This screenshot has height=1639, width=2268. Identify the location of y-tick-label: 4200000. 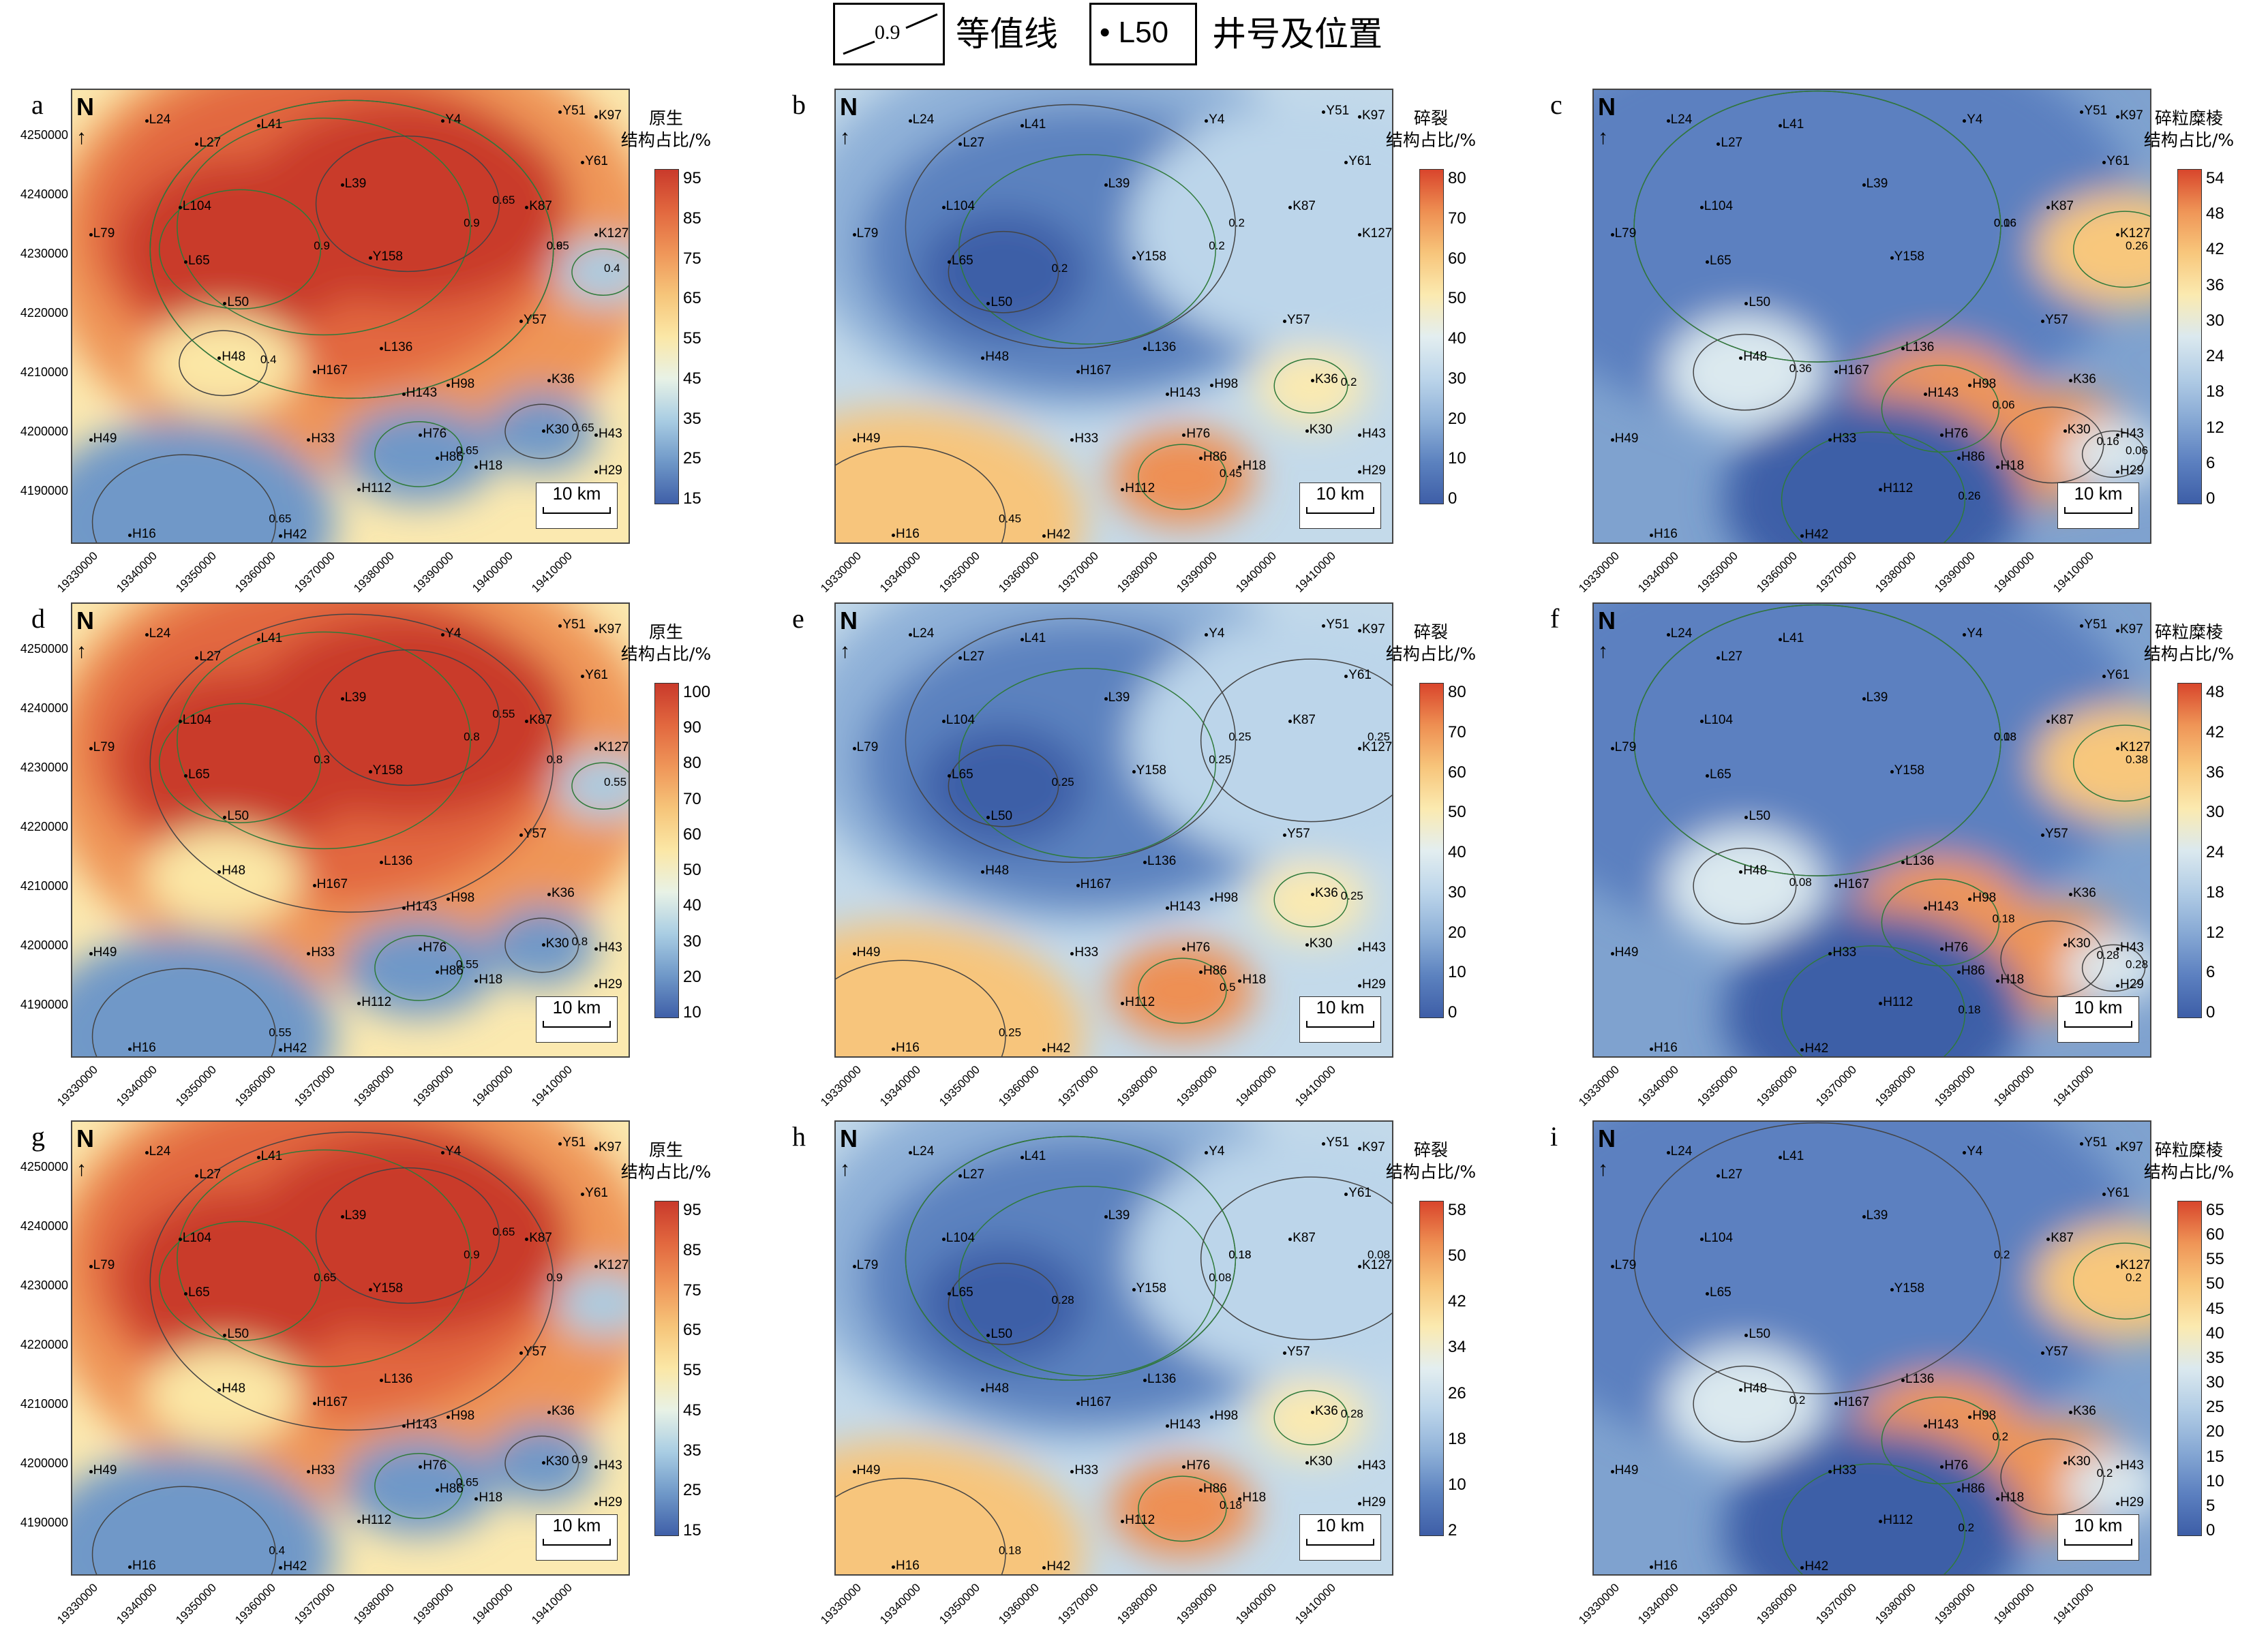
(44, 431).